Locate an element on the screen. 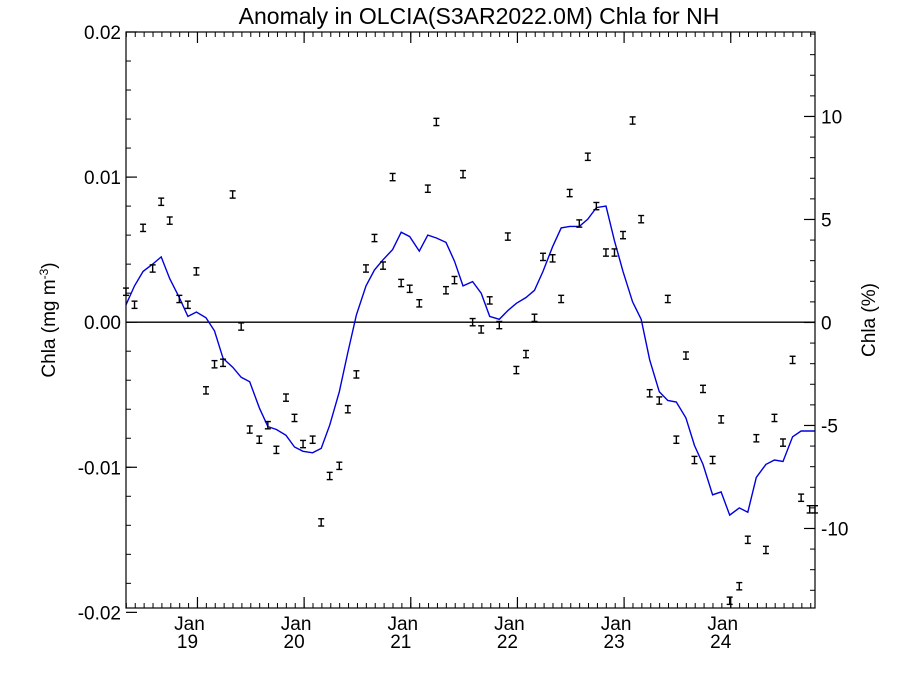  y-axis-label: Chla (mg m-3) is located at coordinates (48, 319).